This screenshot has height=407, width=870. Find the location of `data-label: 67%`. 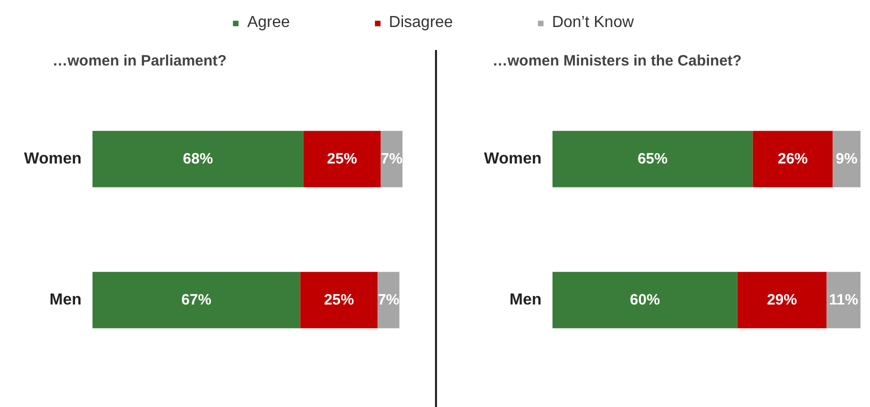

data-label: 67% is located at coordinates (196, 300).